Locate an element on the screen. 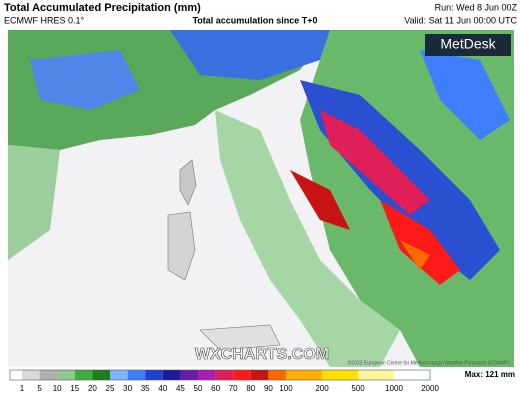 The width and height of the screenshot is (521, 400). legend-tick-label: 30 is located at coordinates (127, 388).